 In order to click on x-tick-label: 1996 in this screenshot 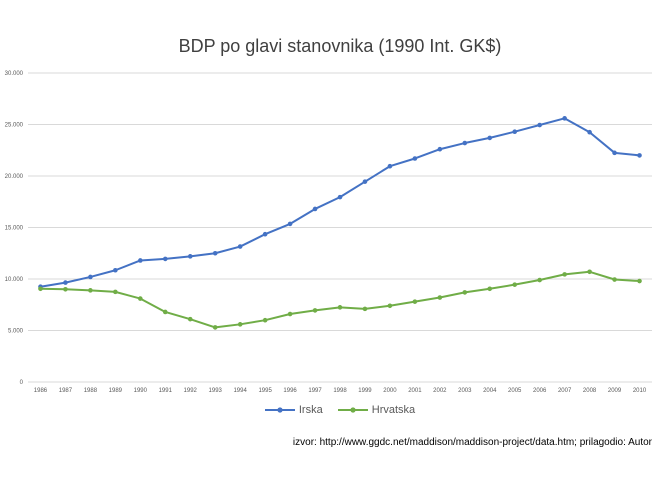, I will do `click(290, 391)`.